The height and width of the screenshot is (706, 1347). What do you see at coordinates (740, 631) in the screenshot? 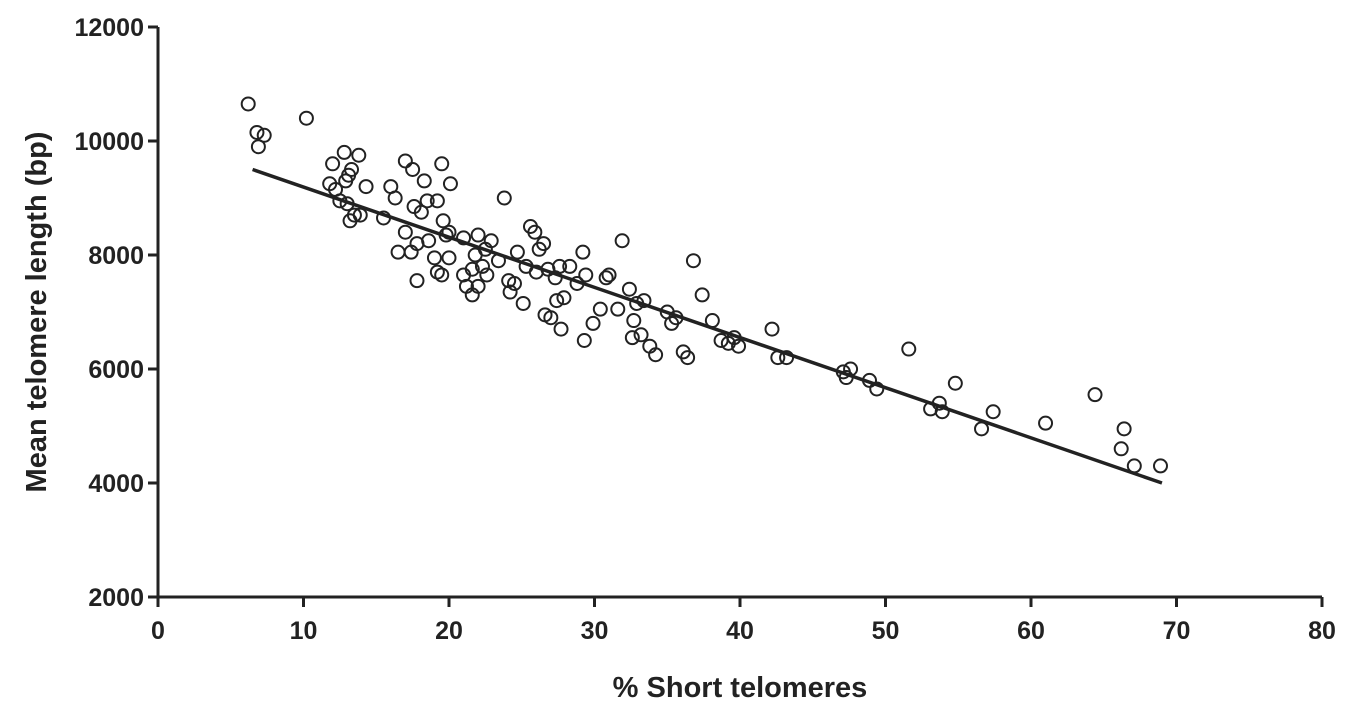
I see `x-tick-label: 40` at bounding box center [740, 631].